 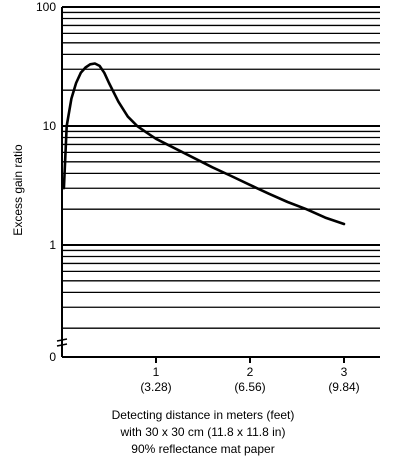 I want to click on y-tick-label: 1, so click(x=52, y=245).